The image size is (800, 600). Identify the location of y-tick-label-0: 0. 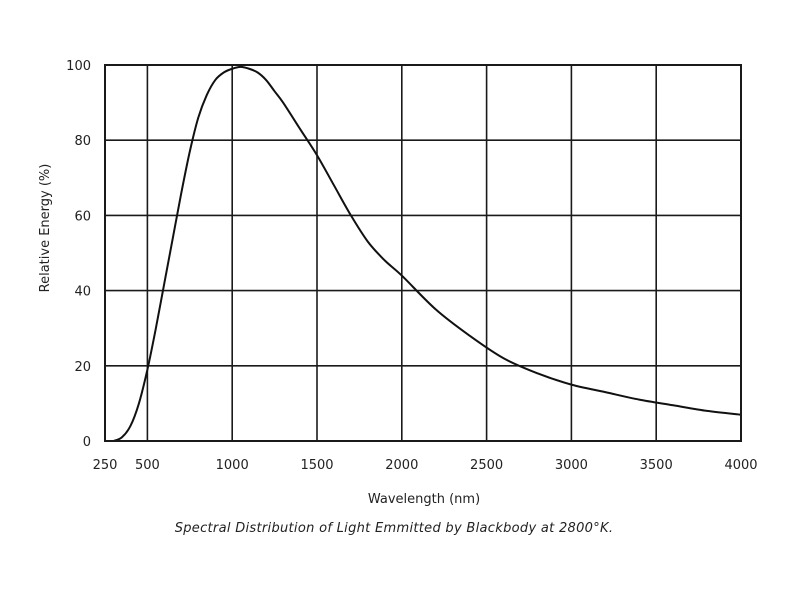
(87, 442).